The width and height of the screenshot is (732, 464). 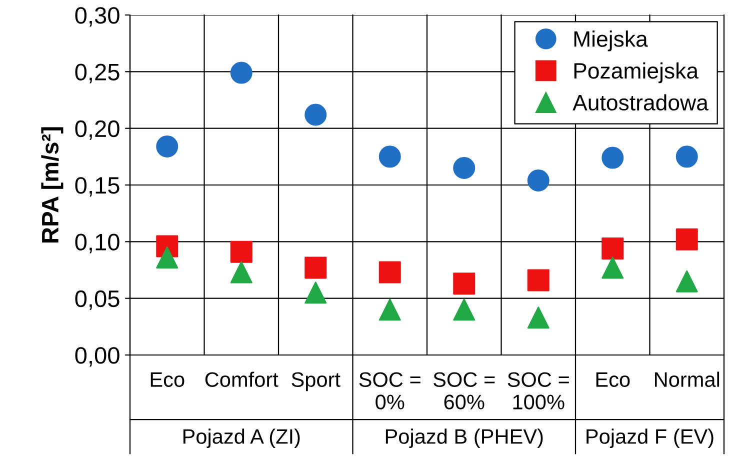 I want to click on y-tick-label: 0,00, so click(x=97, y=357).